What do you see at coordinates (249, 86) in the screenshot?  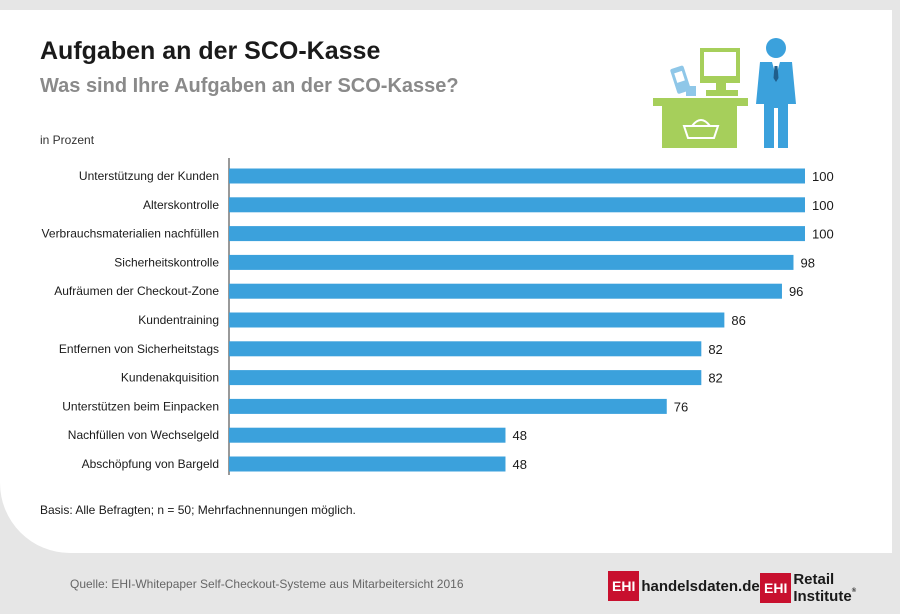 I see `chart-subtitle: Was sind Ihre Aufgaben an der SCO-Kasse?` at bounding box center [249, 86].